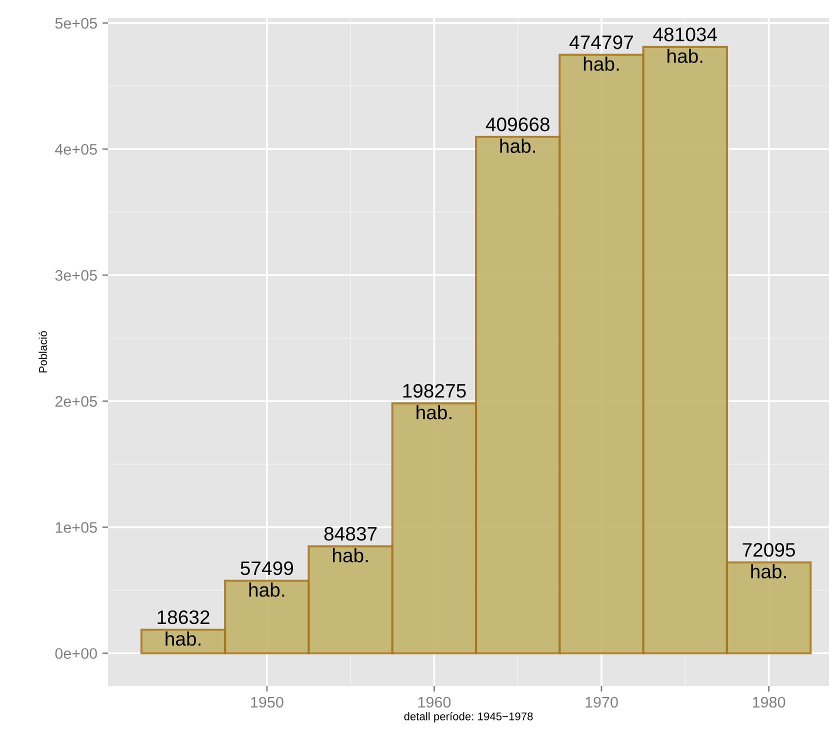 The height and width of the screenshot is (742, 839). Describe the element at coordinates (434, 402) in the screenshot. I see `data-label: 198275 hab.` at that location.